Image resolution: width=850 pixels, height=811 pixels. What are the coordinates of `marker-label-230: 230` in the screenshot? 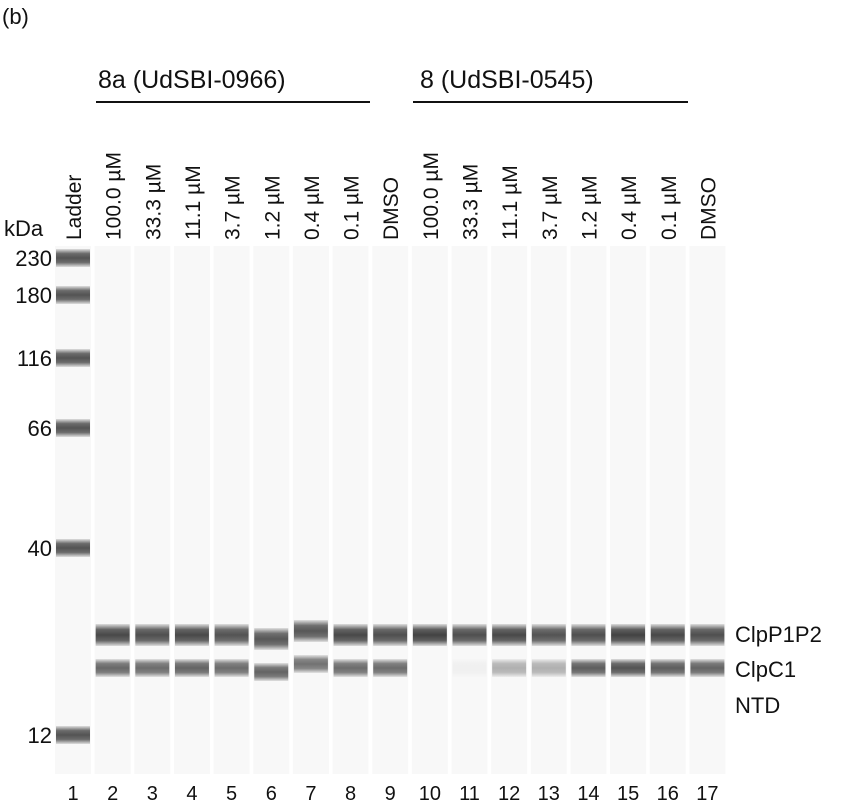 It's located at (33, 258).